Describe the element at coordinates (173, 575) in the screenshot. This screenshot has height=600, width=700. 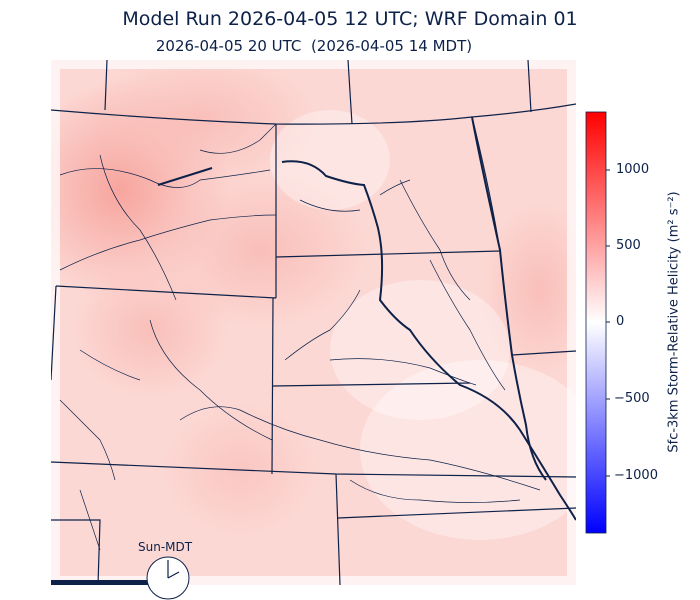
I see `clock-hand-hour` at that location.